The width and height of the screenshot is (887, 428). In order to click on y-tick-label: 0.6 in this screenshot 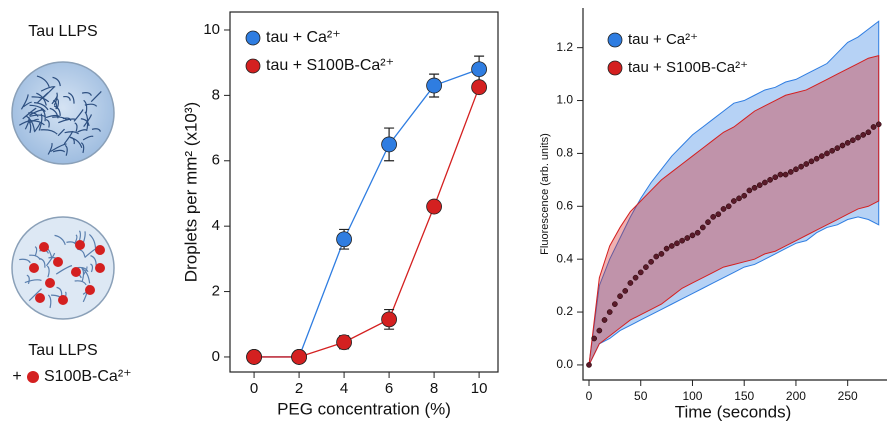, I will do `click(564, 205)`.